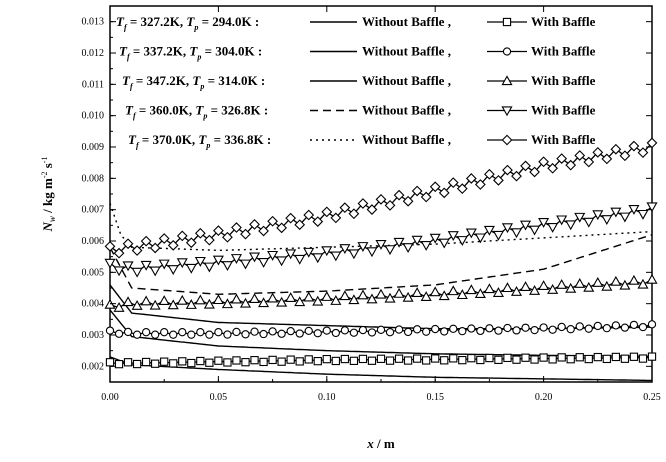 This screenshot has height=462, width=666. What do you see at coordinates (196, 112) in the screenshot?
I see `legend-condition-3: Tf = 360.0K, Tp = 326.8K :` at bounding box center [196, 112].